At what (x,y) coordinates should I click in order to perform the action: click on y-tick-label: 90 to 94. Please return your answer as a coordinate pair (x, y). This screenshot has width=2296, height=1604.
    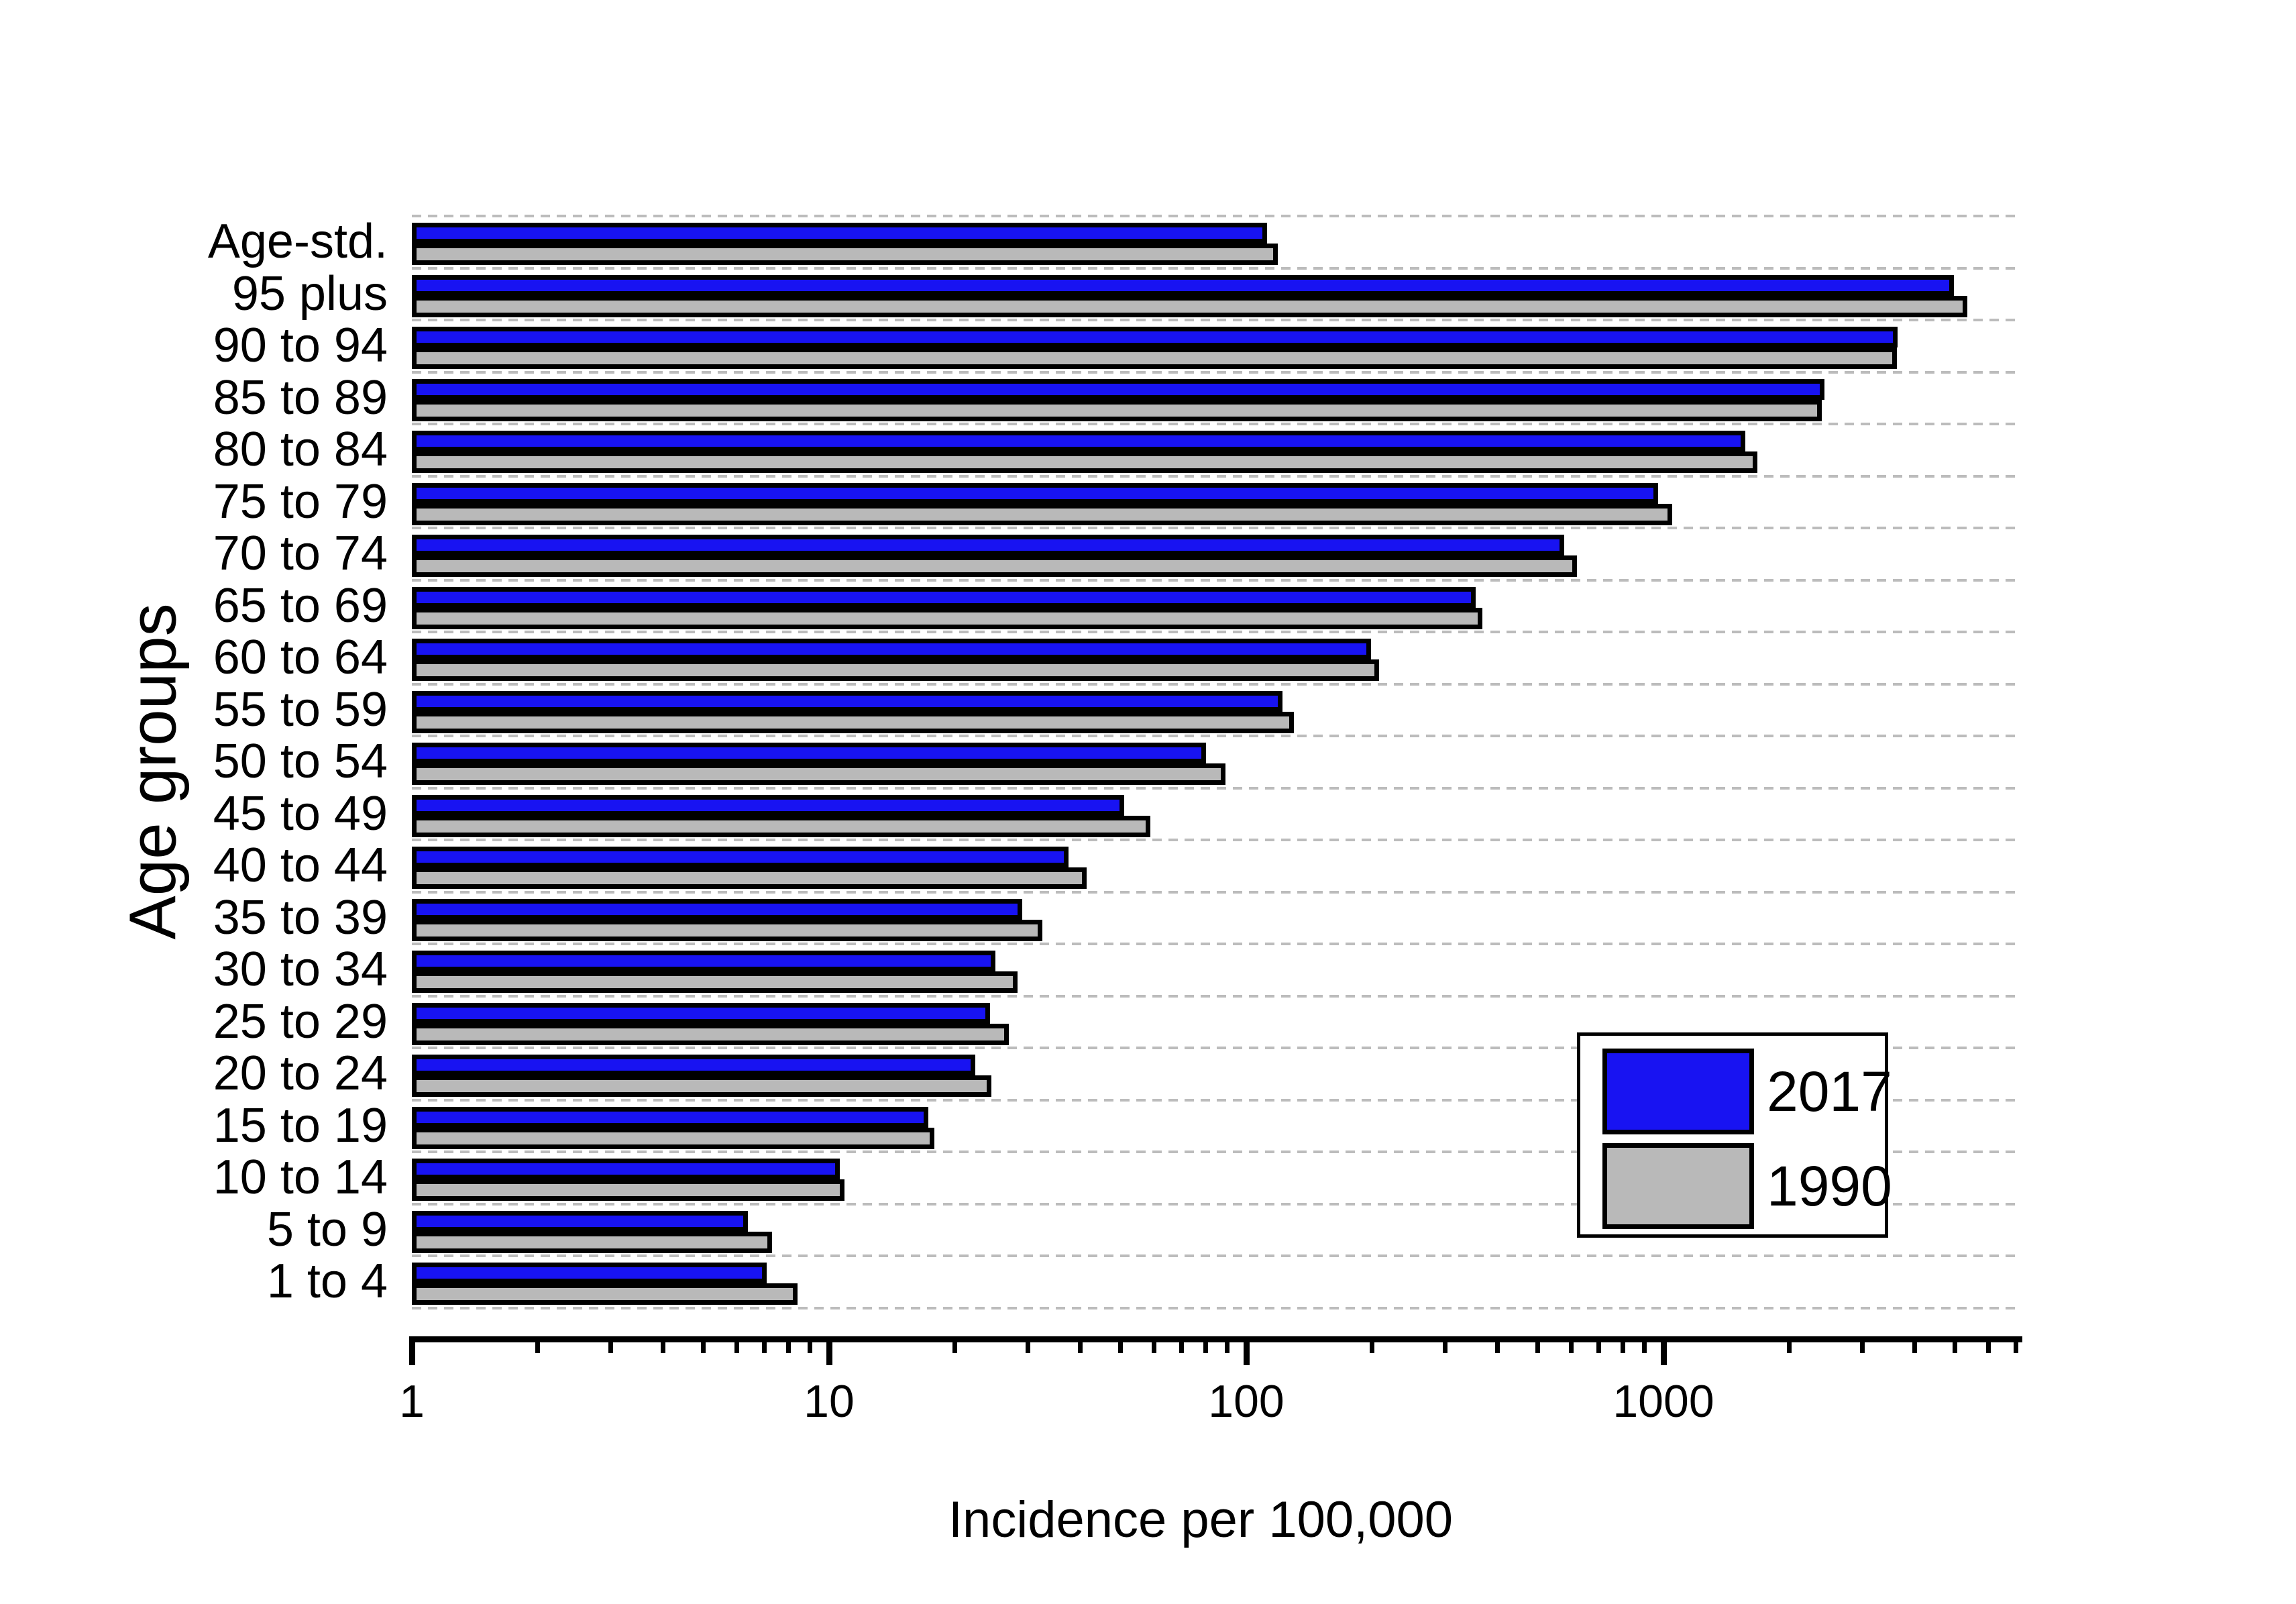
    Looking at the image, I should click on (300, 345).